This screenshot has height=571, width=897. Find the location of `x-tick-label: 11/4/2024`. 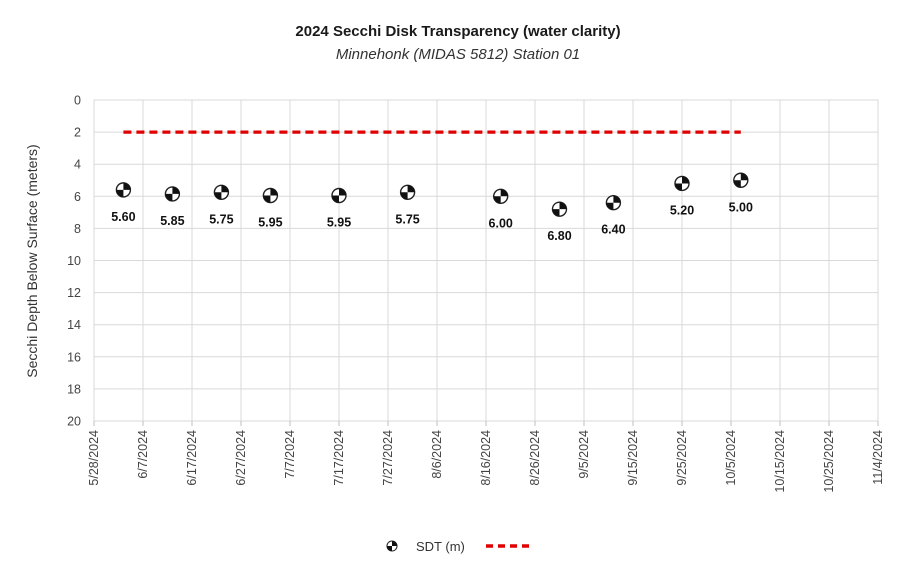

x-tick-label: 11/4/2024 is located at coordinates (878, 457).